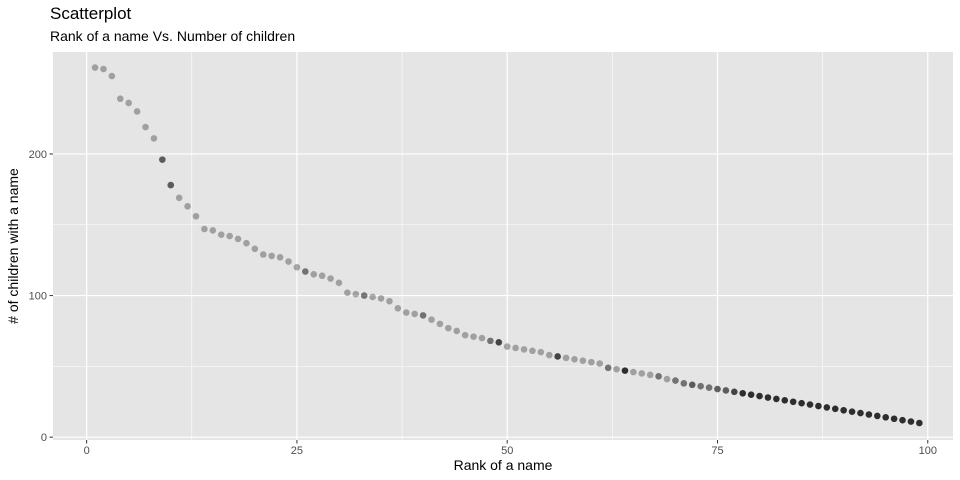 The width and height of the screenshot is (960, 480). What do you see at coordinates (173, 36) in the screenshot?
I see `chart-subtitle: Rank of a name Vs. Number of children` at bounding box center [173, 36].